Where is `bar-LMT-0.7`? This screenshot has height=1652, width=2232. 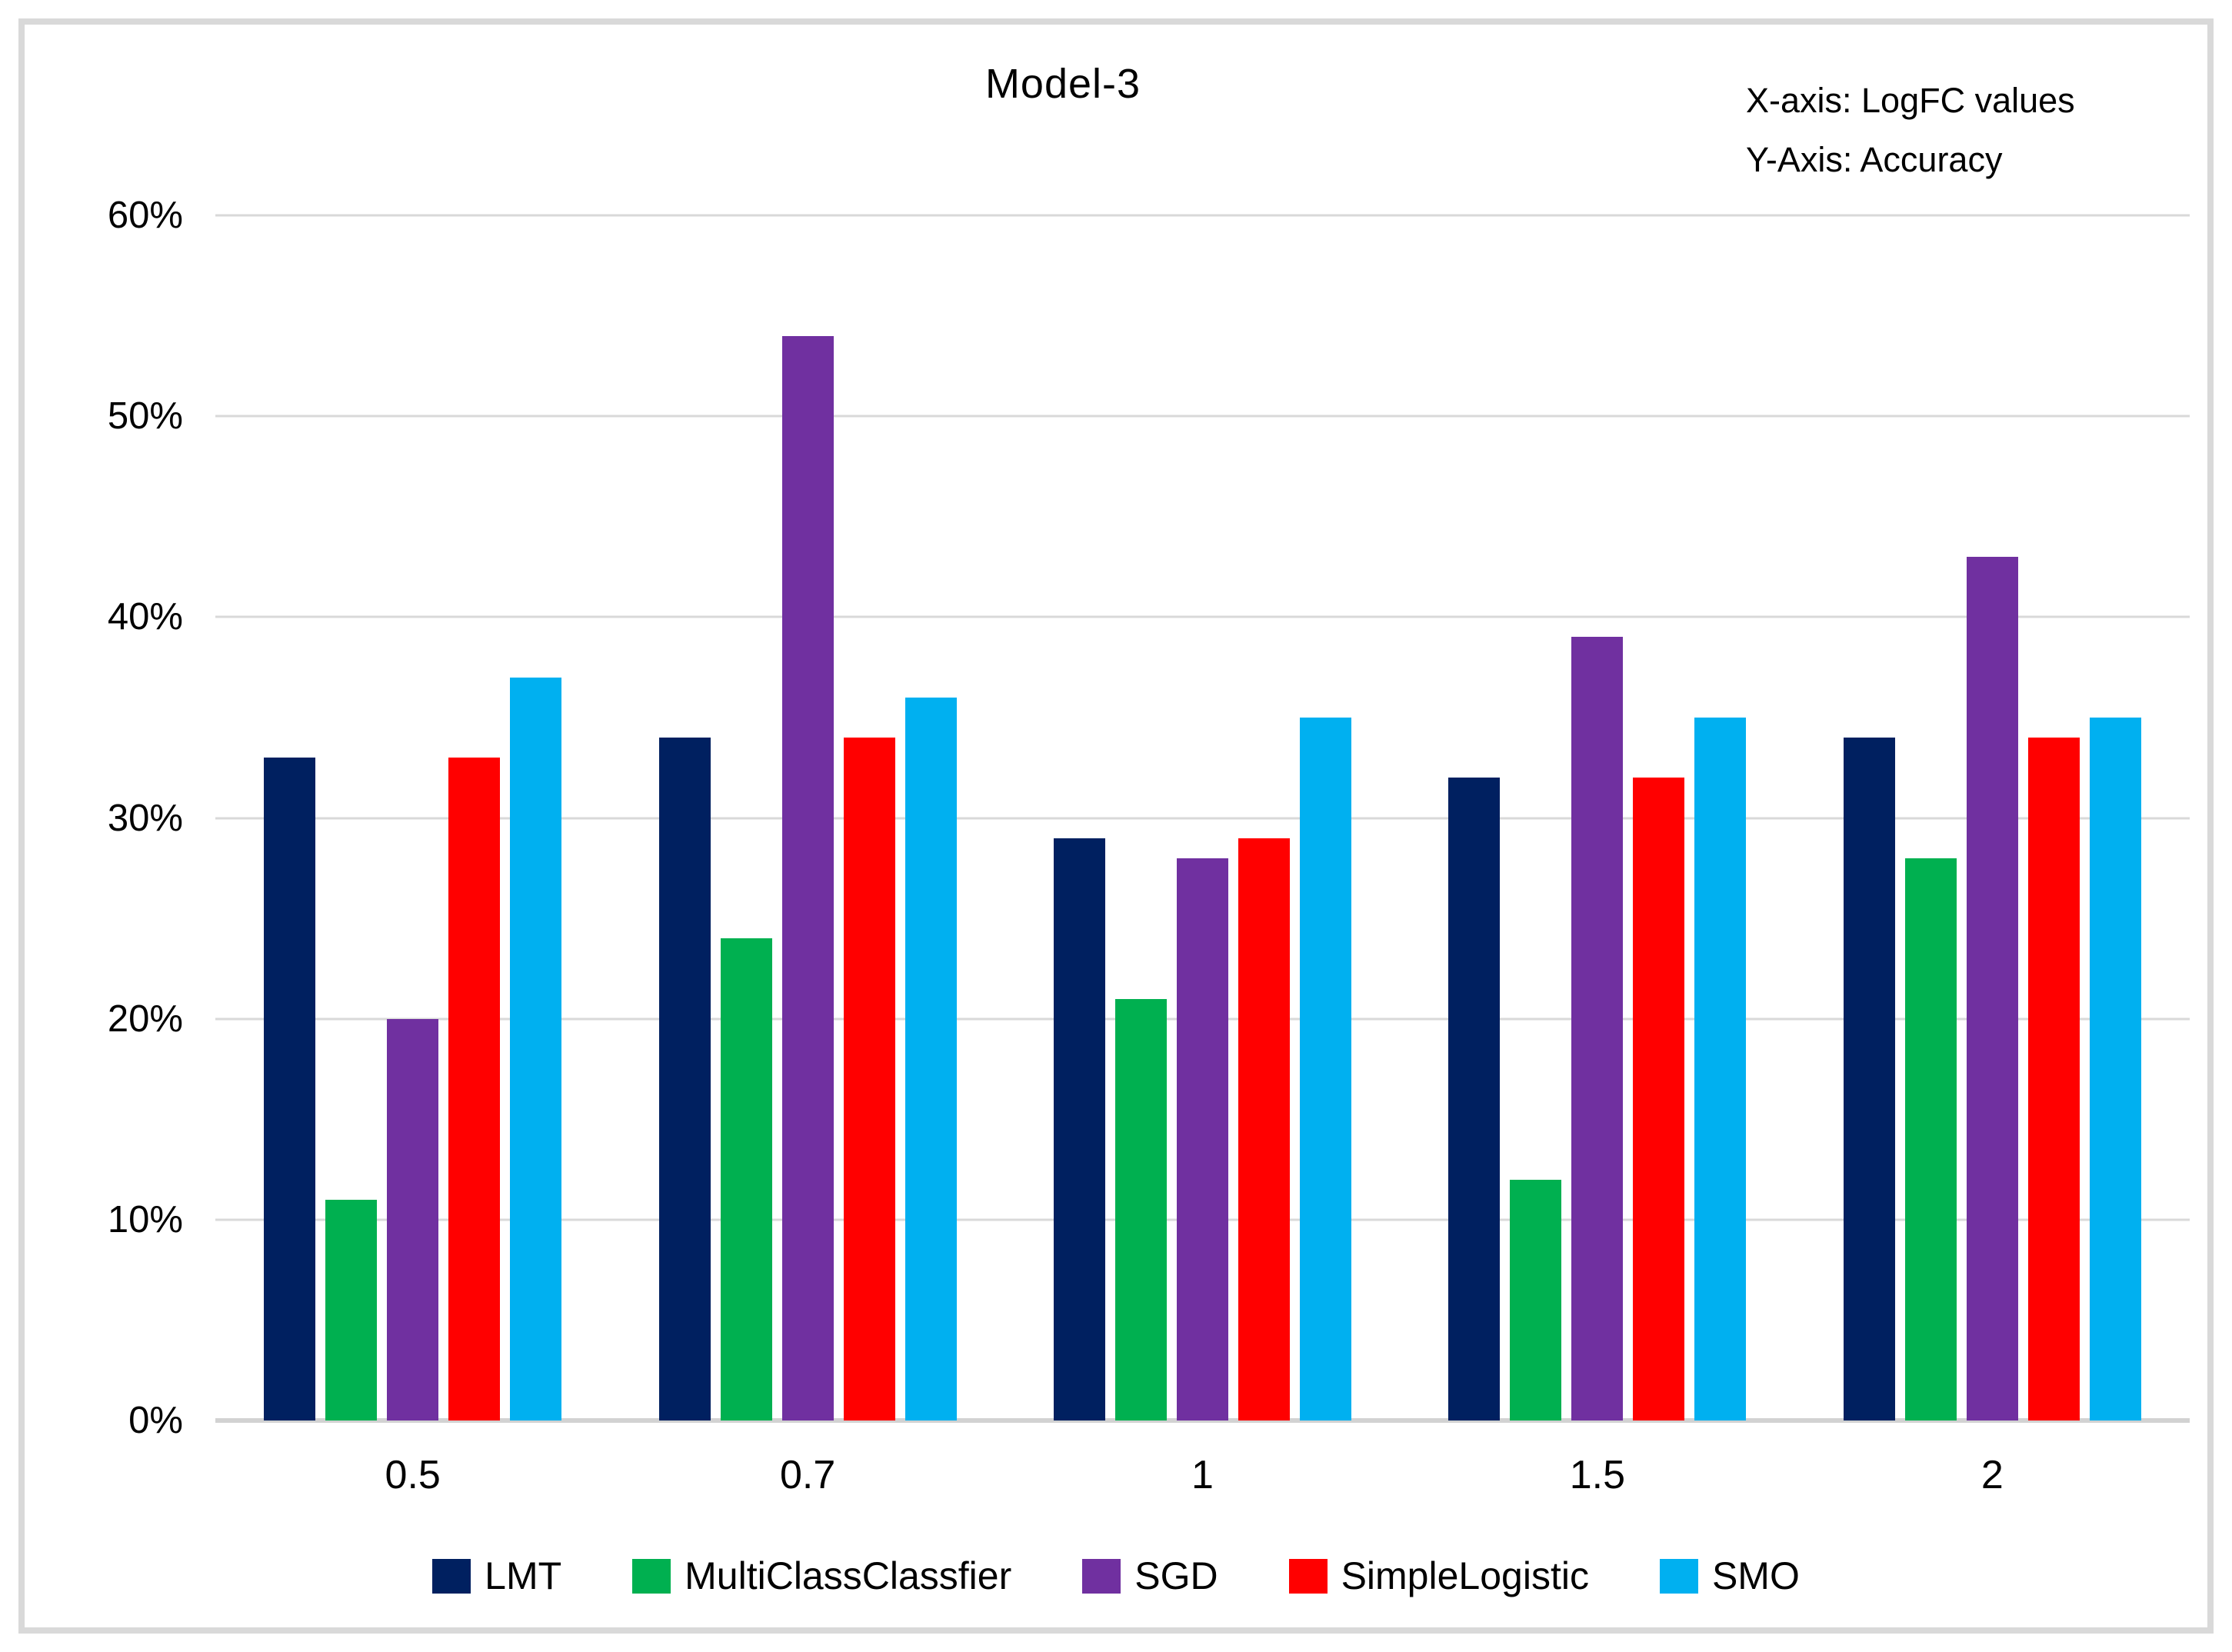 bar-LMT-0.7 is located at coordinates (684, 1079).